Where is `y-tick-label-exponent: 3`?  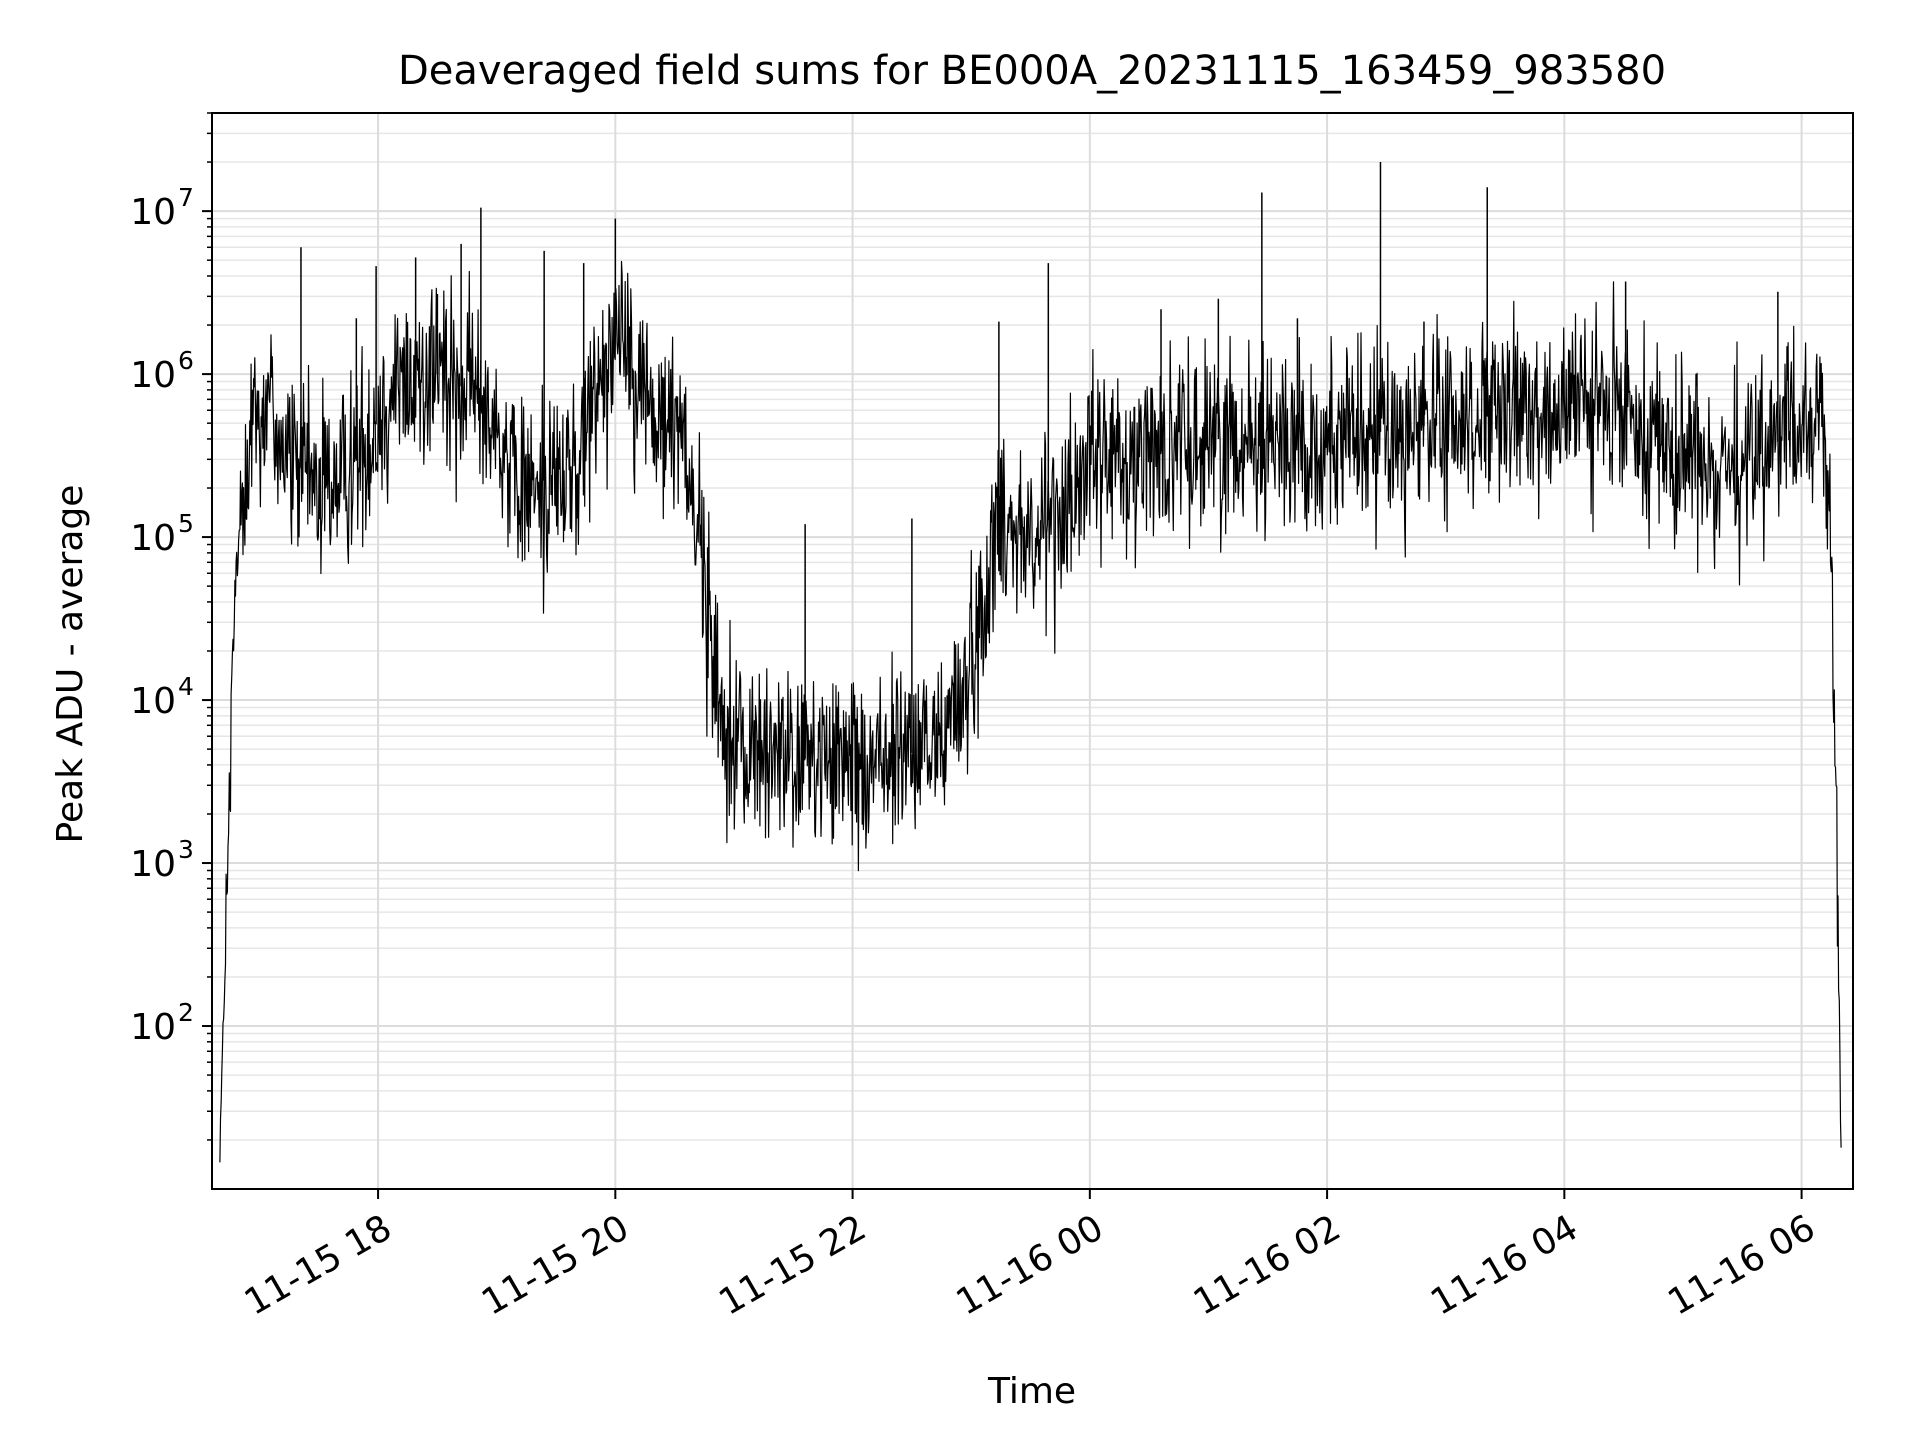
y-tick-label-exponent: 3 is located at coordinates (186, 849).